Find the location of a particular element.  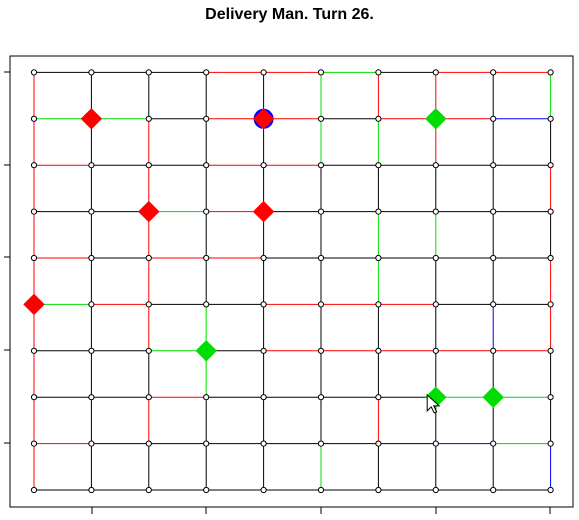

plot-title: Delivery Man. Turn 26. is located at coordinates (289, 14).